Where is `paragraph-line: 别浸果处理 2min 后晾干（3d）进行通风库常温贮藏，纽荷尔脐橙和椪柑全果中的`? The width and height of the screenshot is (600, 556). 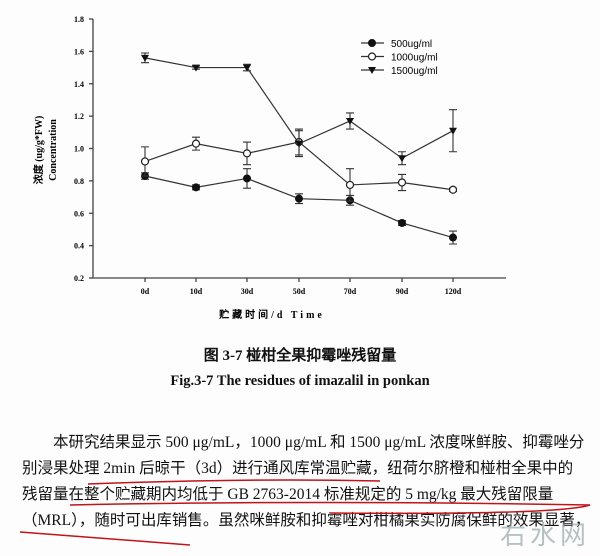 paragraph-line: 别浸果处理 2min 后晾干（3d）进行通风库常温贮藏，纽荷尔脐橙和椪柑全果中的 is located at coordinates (298, 468).